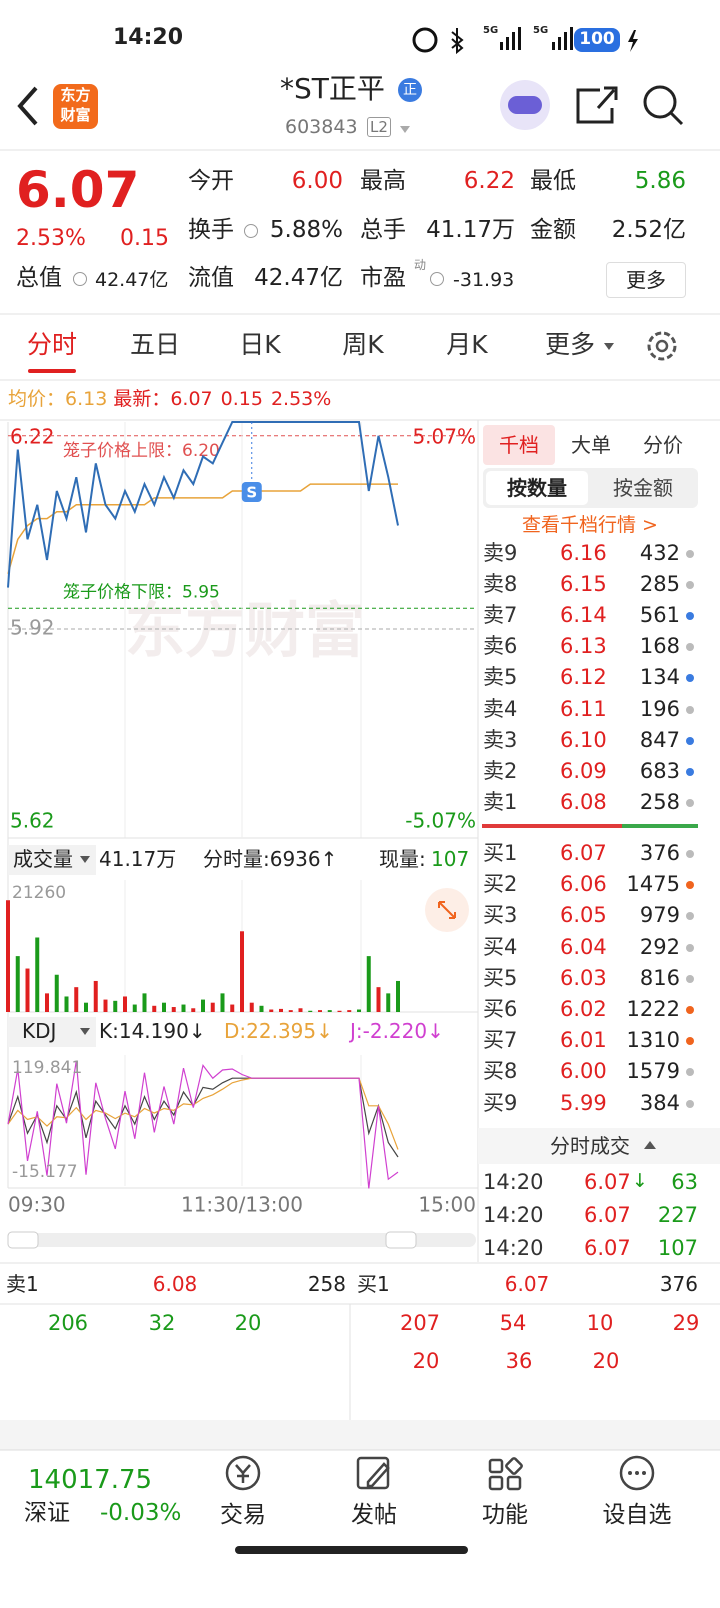 The image size is (720, 1608). Describe the element at coordinates (583, 708) in the screenshot. I see `book-price: 6.11` at that location.